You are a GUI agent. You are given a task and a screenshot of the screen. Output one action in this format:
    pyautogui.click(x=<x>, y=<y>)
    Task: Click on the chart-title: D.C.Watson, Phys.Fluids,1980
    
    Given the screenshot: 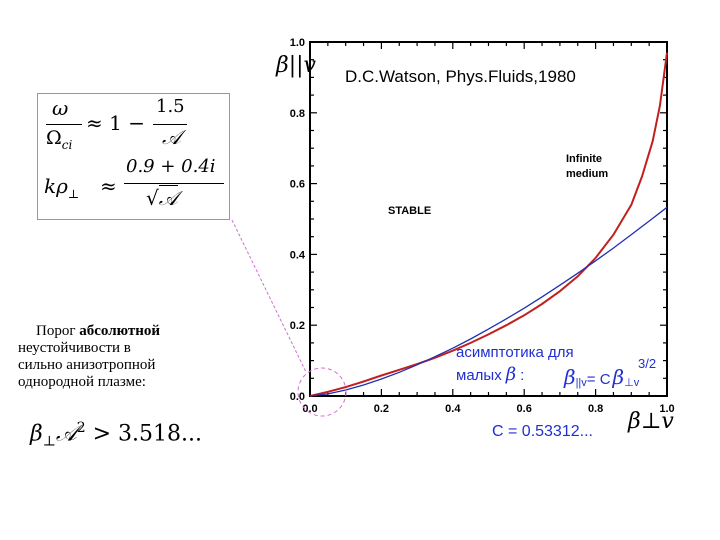 What is the action you would take?
    pyautogui.click(x=460, y=76)
    